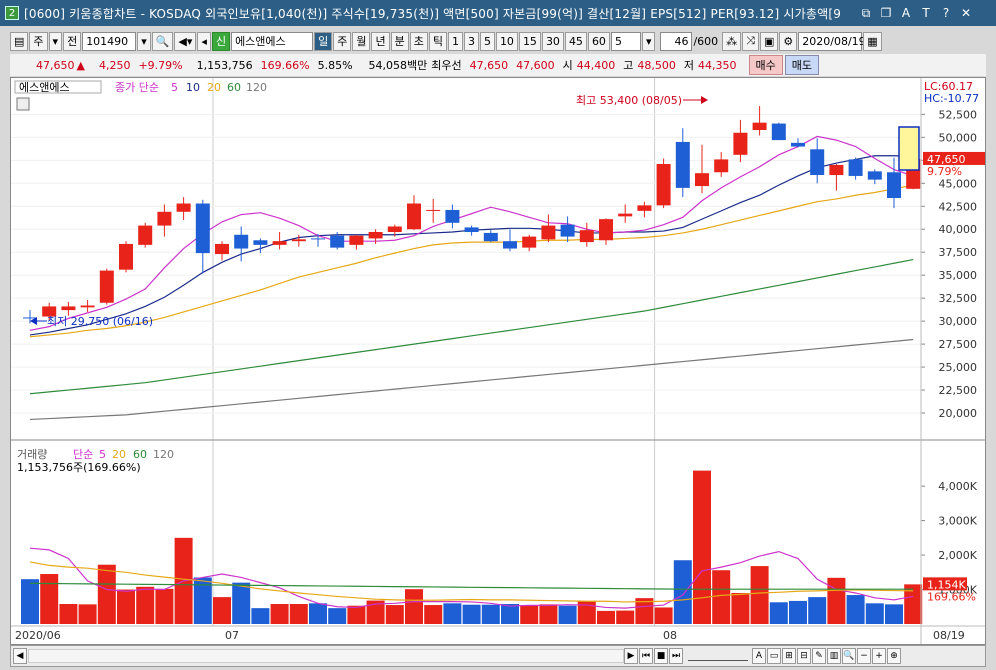 The image size is (996, 670). What do you see at coordinates (102, 454) in the screenshot?
I see `vol-legend-ma5: 5` at bounding box center [102, 454].